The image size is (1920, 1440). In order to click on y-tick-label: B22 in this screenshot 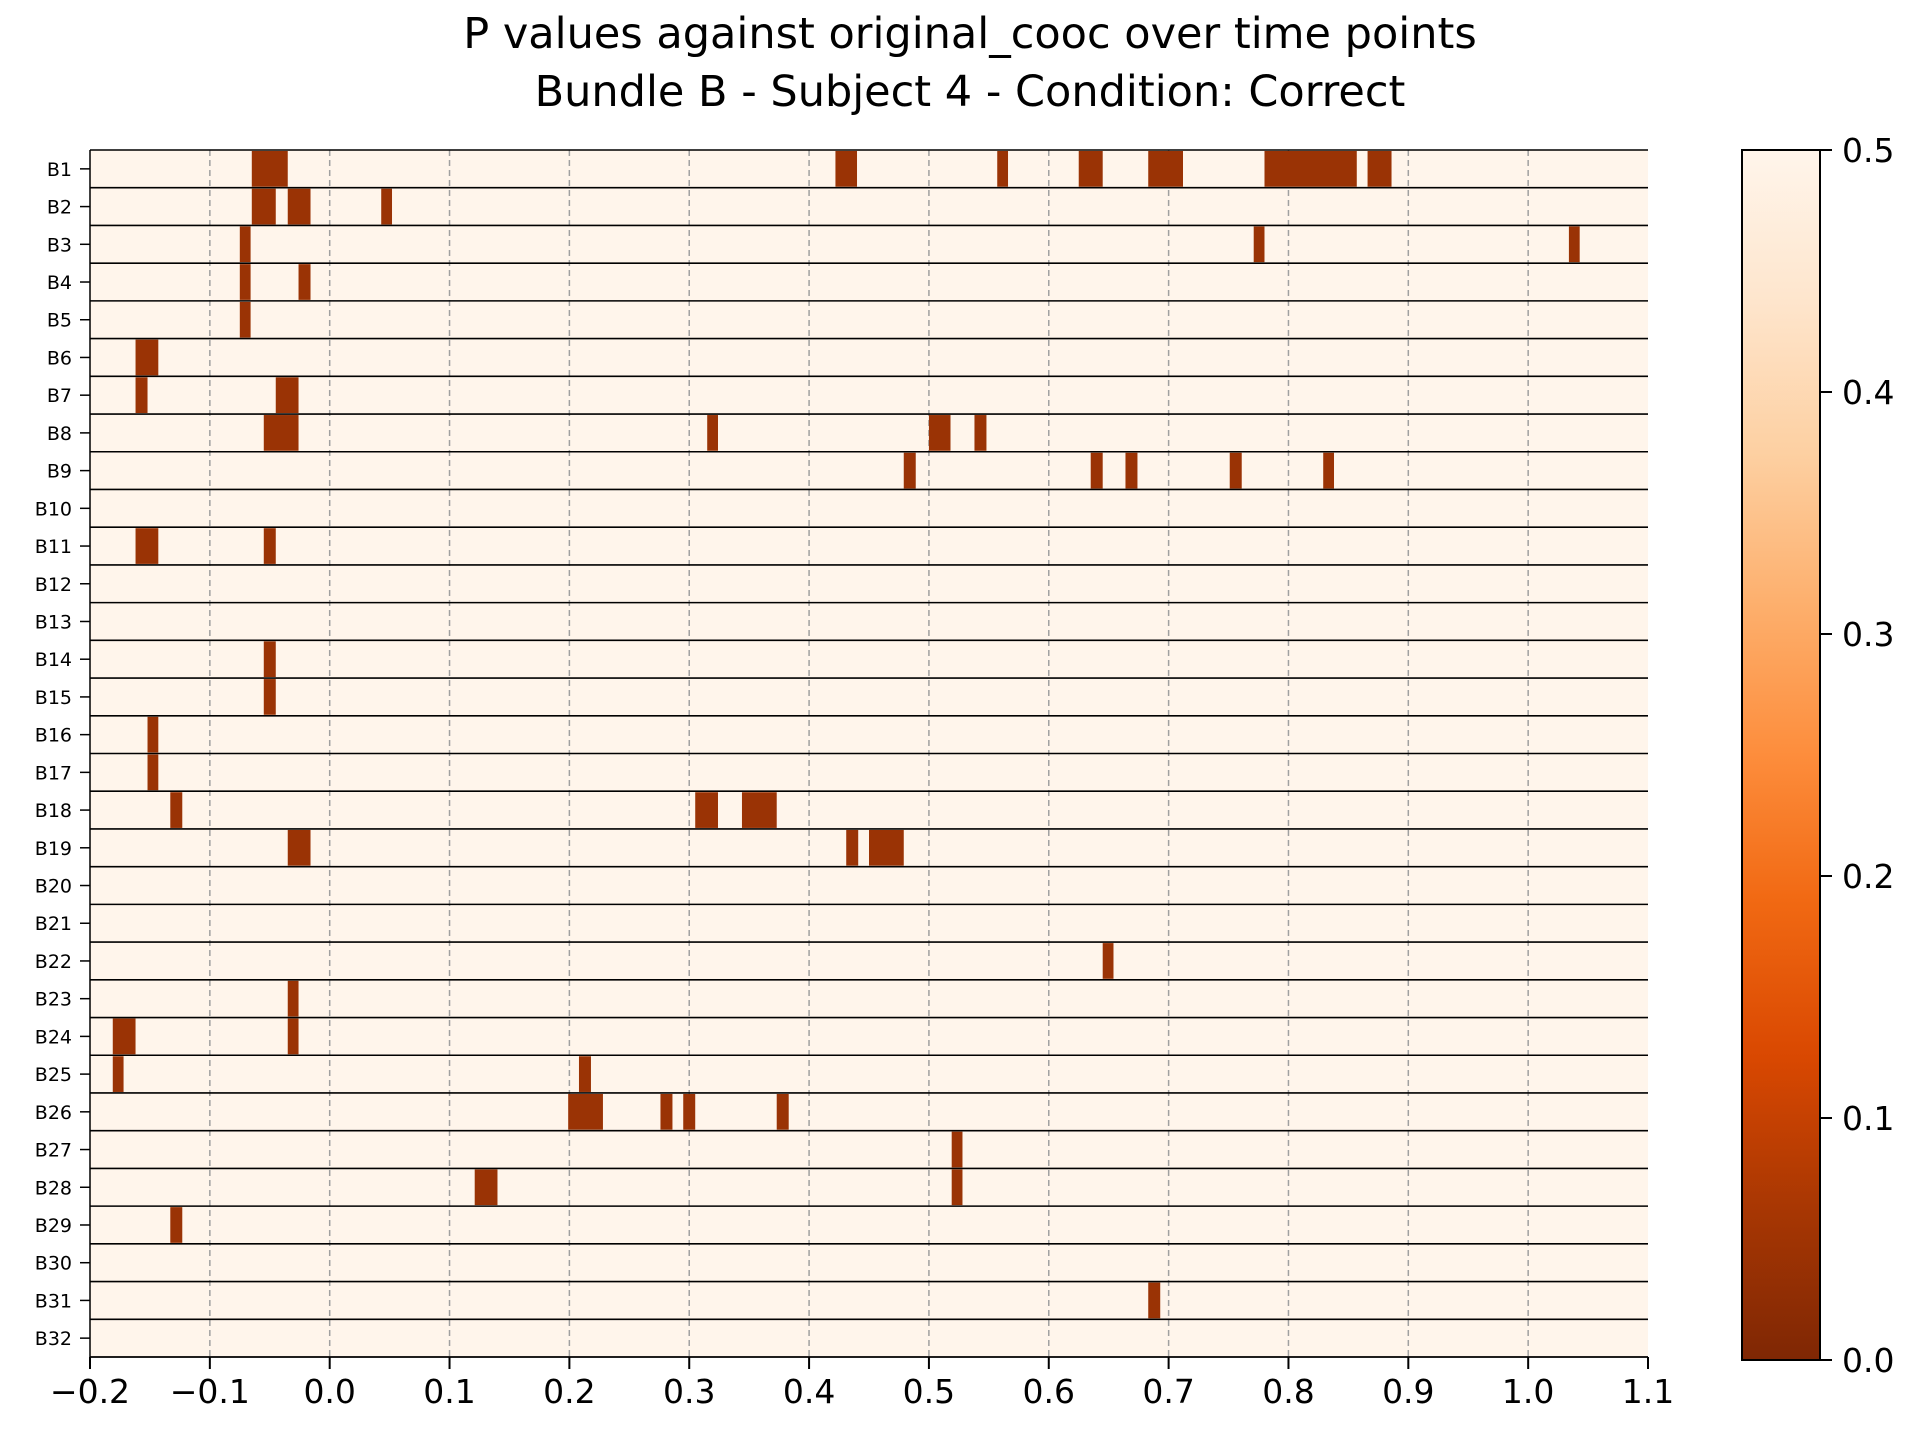, I will do `click(53, 962)`.